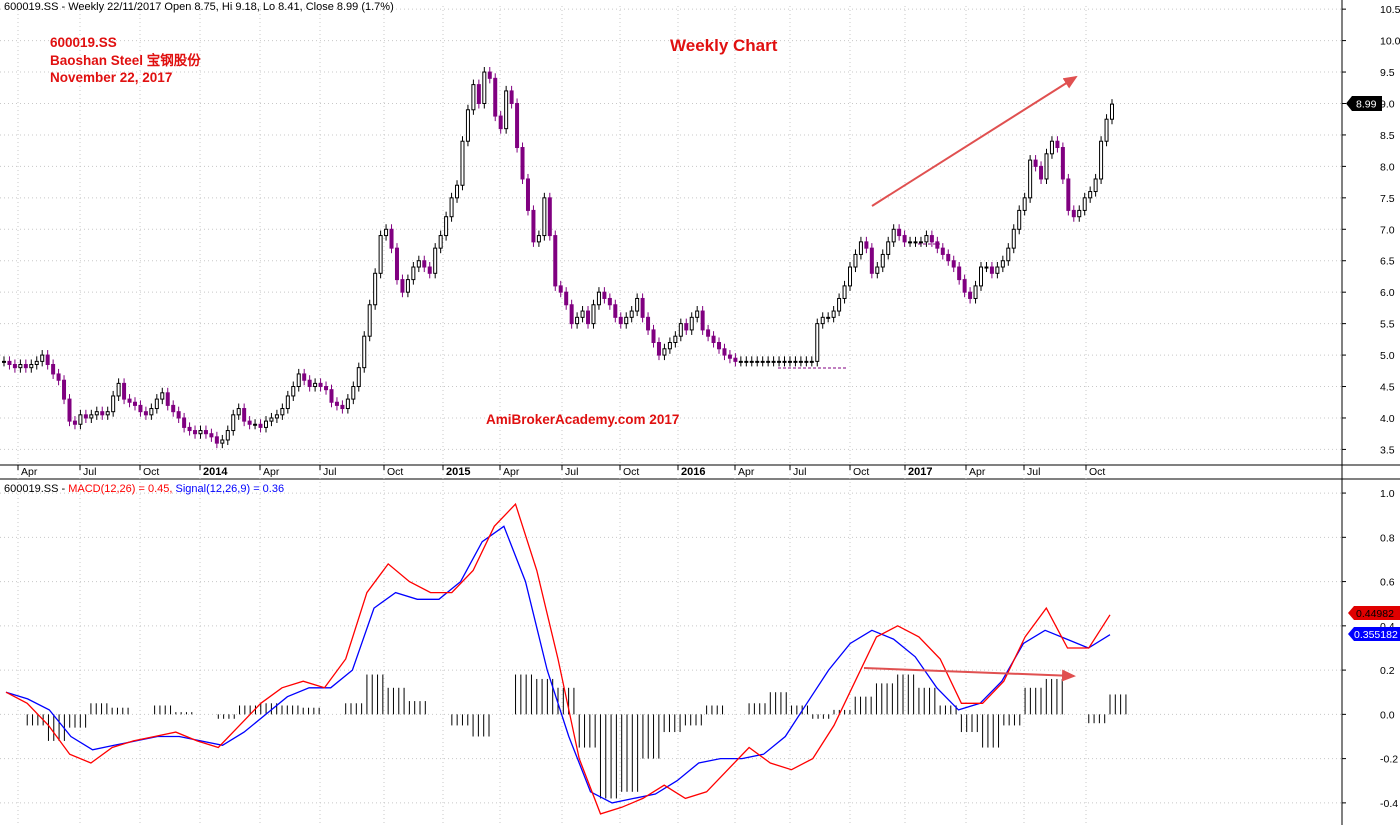  I want to click on macd-y-axis: -0.4-0.20.00.20.40.60.81.0, so click(1370, 649).